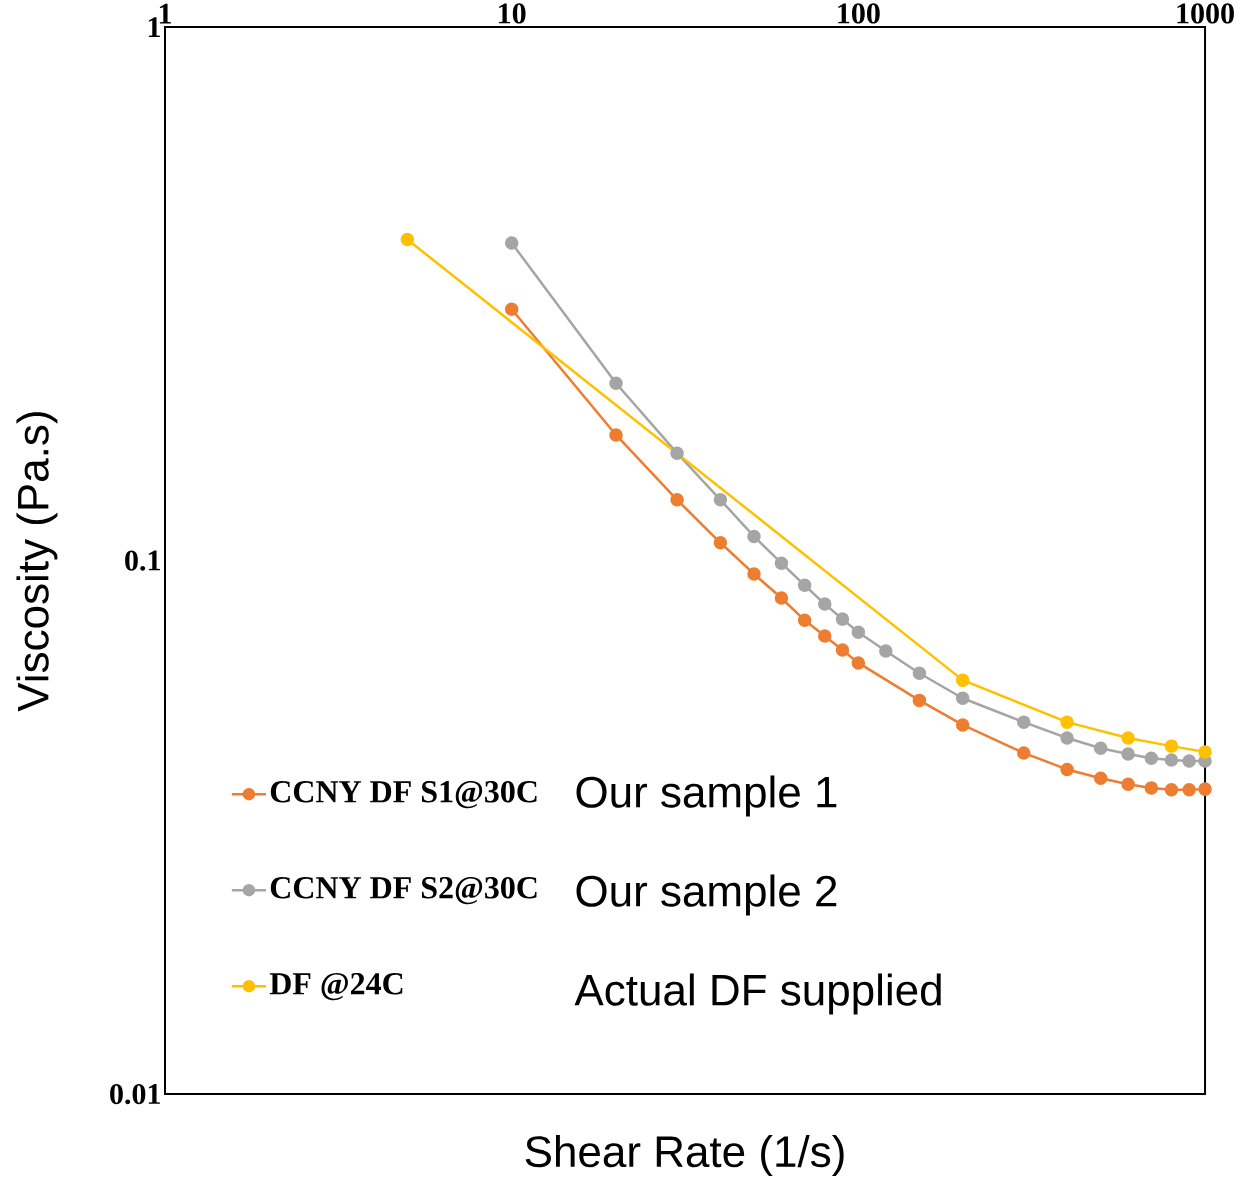 The image size is (1248, 1184). Describe the element at coordinates (403, 794) in the screenshot. I see `legend-label: CCNY DF S1@30C` at that location.